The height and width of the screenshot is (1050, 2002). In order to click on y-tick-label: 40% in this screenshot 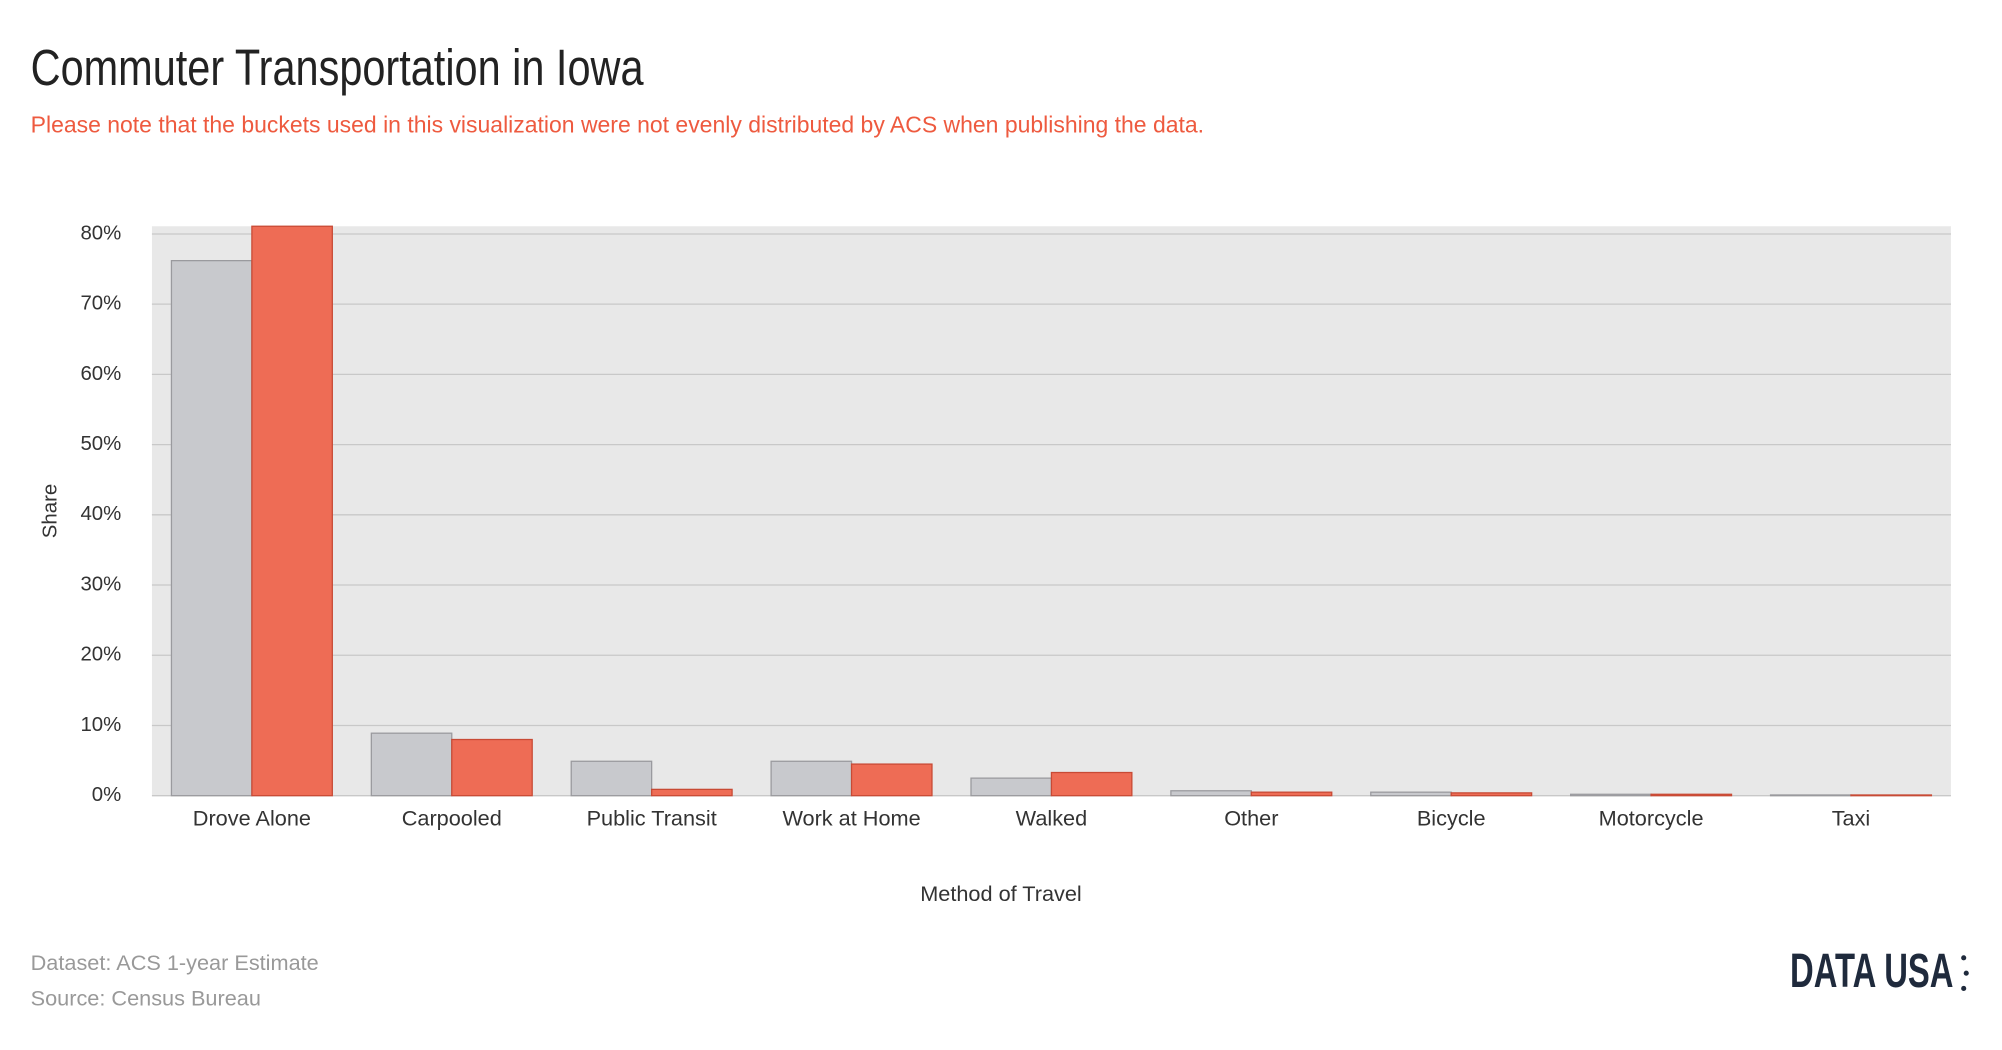, I will do `click(100, 514)`.